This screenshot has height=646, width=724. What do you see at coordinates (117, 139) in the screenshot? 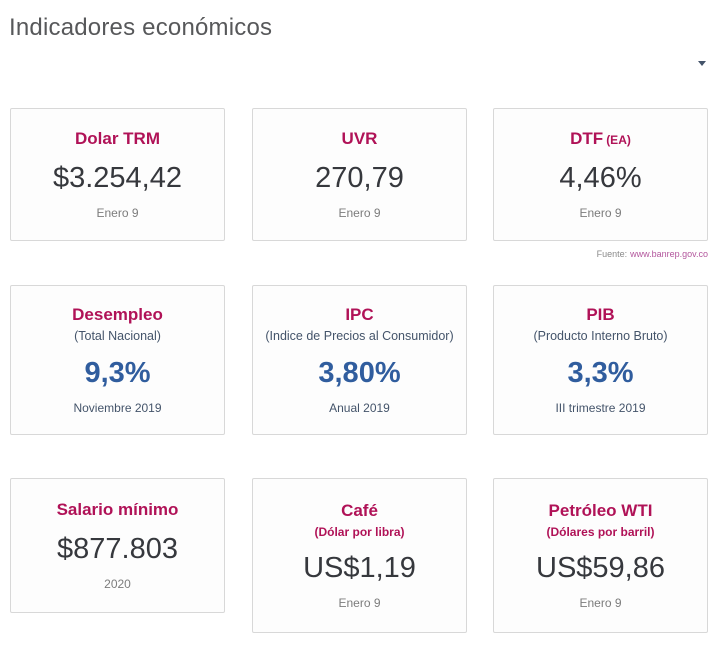
I see `card-title: Dolar TRM` at bounding box center [117, 139].